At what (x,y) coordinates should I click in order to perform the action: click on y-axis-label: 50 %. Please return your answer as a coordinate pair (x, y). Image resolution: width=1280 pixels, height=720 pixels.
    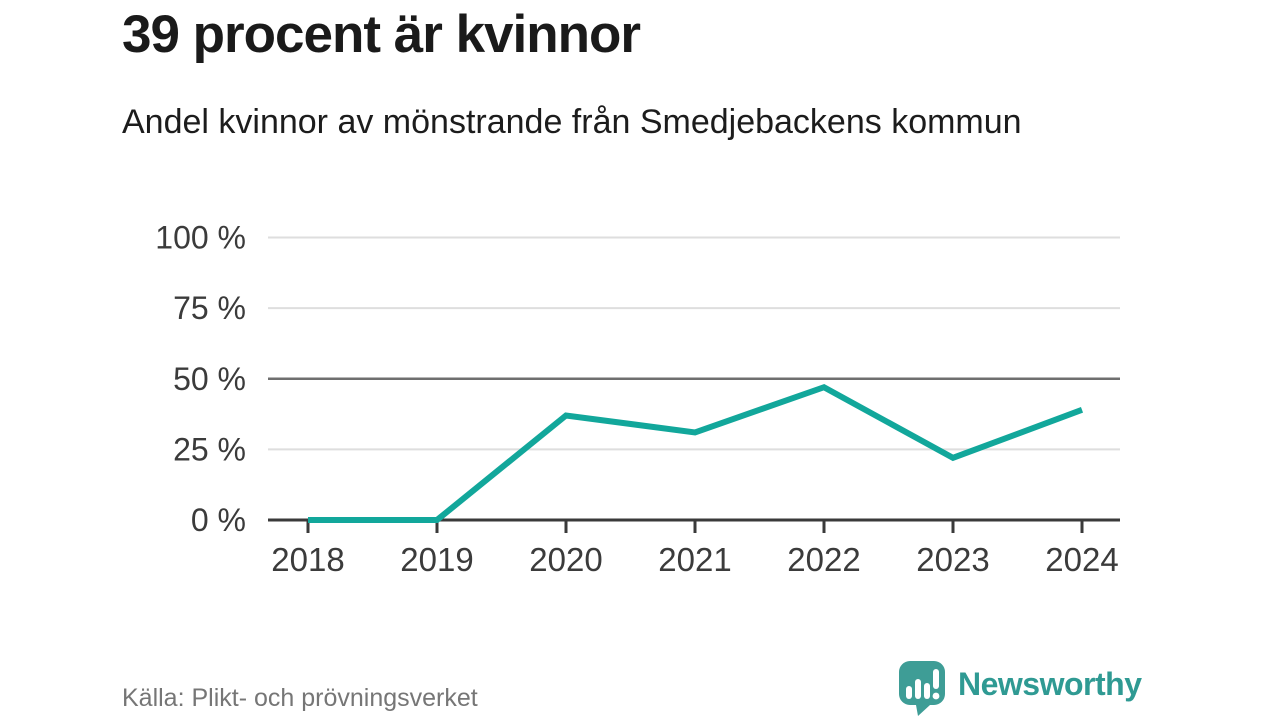
    Looking at the image, I should click on (209, 379).